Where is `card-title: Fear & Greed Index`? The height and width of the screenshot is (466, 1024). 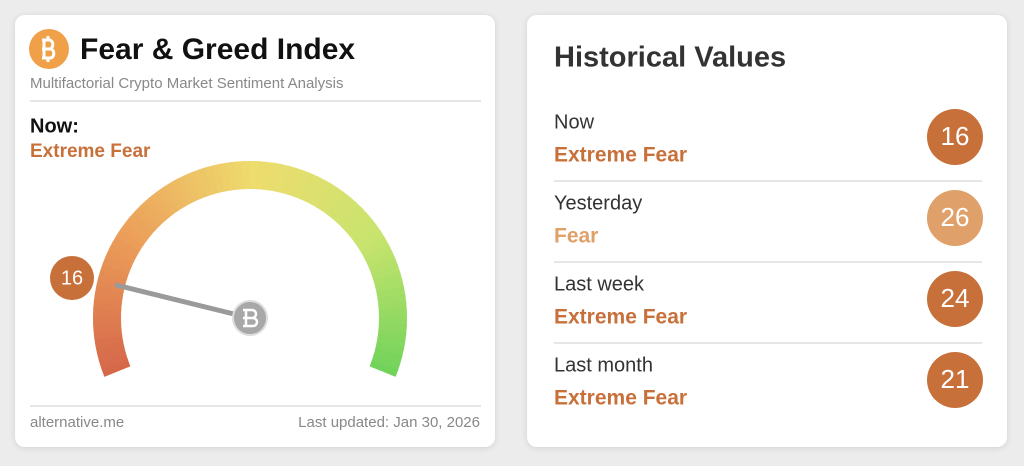
card-title: Fear & Greed Index is located at coordinates (217, 49).